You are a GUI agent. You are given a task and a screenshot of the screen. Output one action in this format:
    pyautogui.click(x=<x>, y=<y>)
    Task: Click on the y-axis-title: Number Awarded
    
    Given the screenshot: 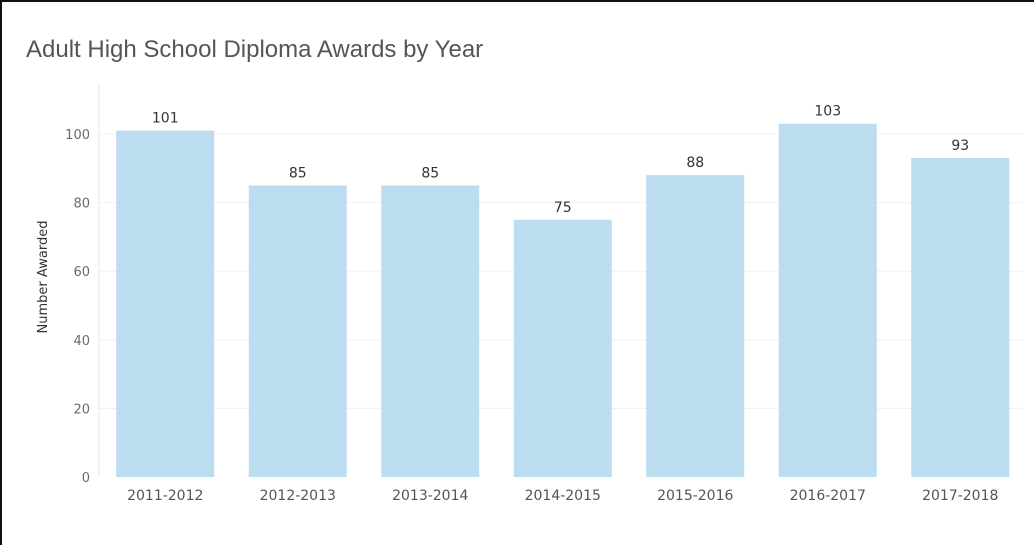 What is the action you would take?
    pyautogui.click(x=43, y=277)
    